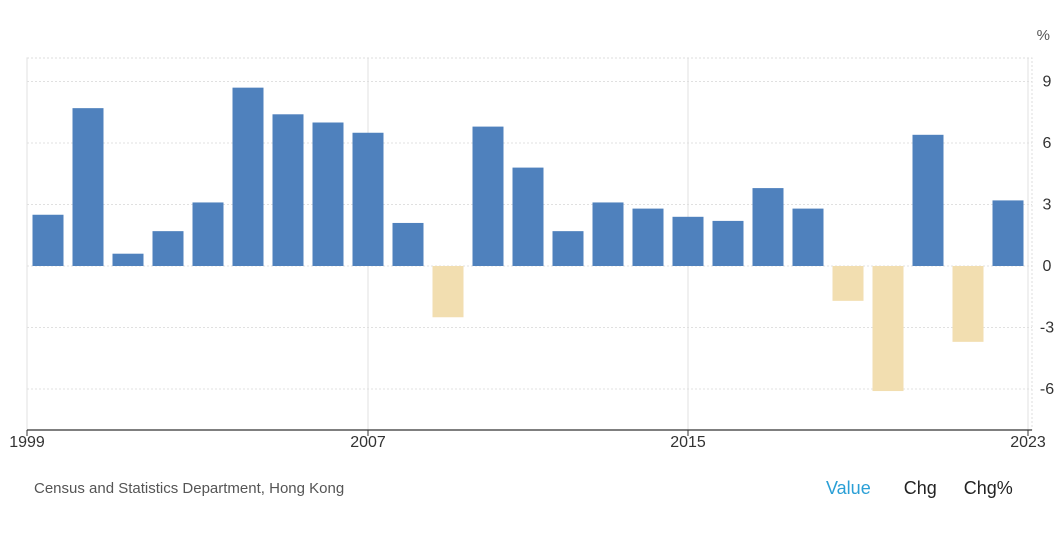  What do you see at coordinates (288, 190) in the screenshot?
I see `bar-2005` at bounding box center [288, 190].